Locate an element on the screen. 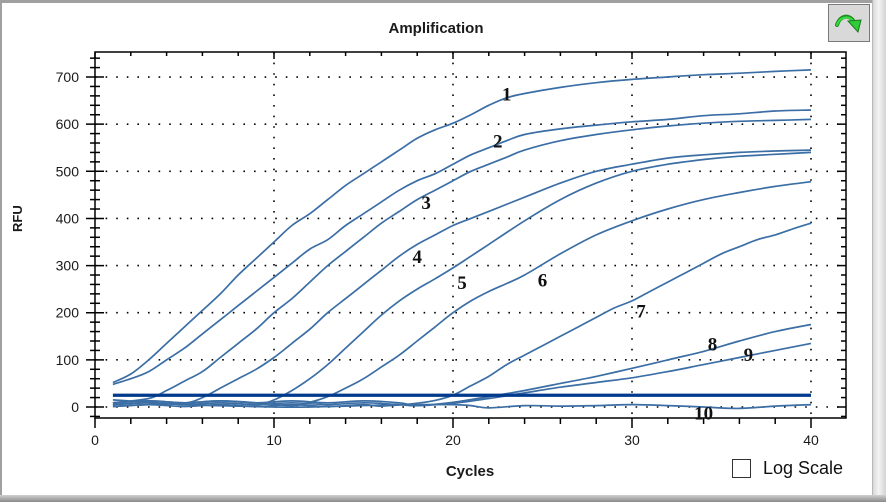 Image resolution: width=886 pixels, height=502 pixels. y-tick-label: 500 is located at coordinates (68, 171).